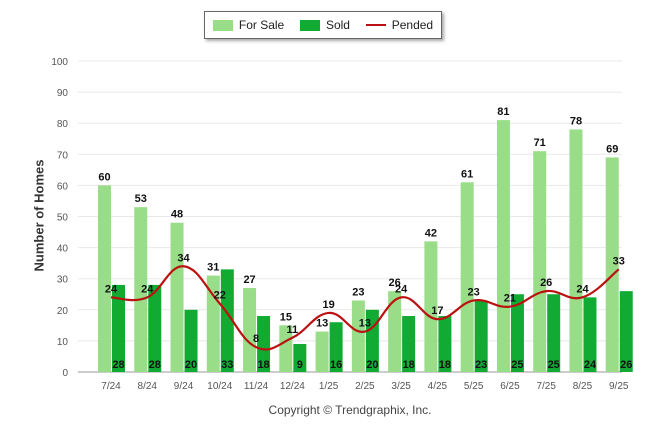  Describe the element at coordinates (286, 317) in the screenshot. I see `for-sale-value-label: 15` at that location.